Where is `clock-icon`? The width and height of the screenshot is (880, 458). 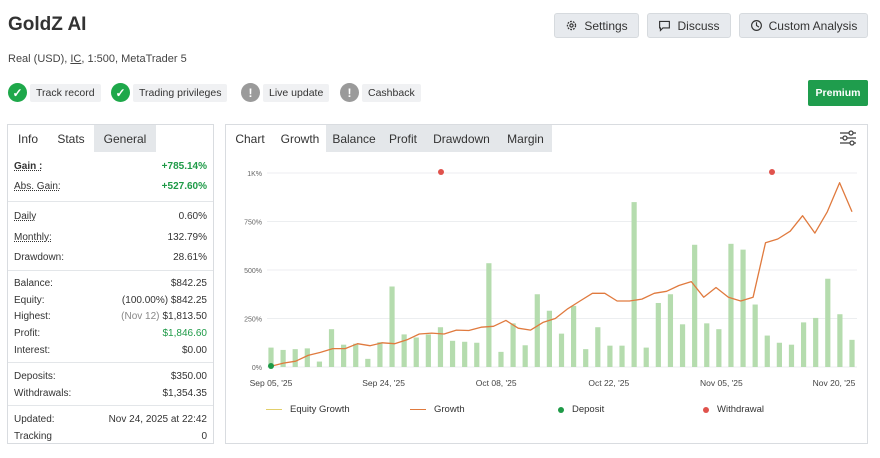
clock-icon is located at coordinates (756, 25).